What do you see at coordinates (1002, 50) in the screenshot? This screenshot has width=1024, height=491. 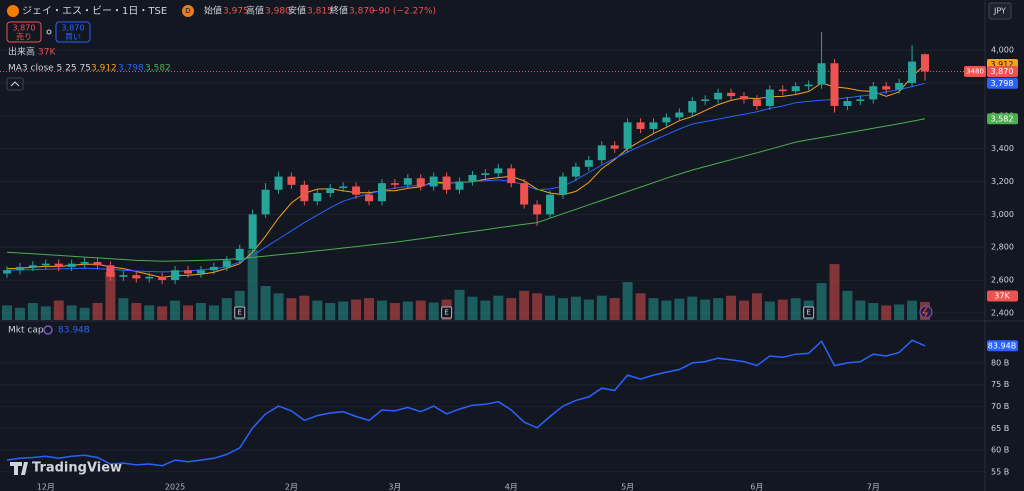 I see `y-tick-label: 4,000` at bounding box center [1002, 50].